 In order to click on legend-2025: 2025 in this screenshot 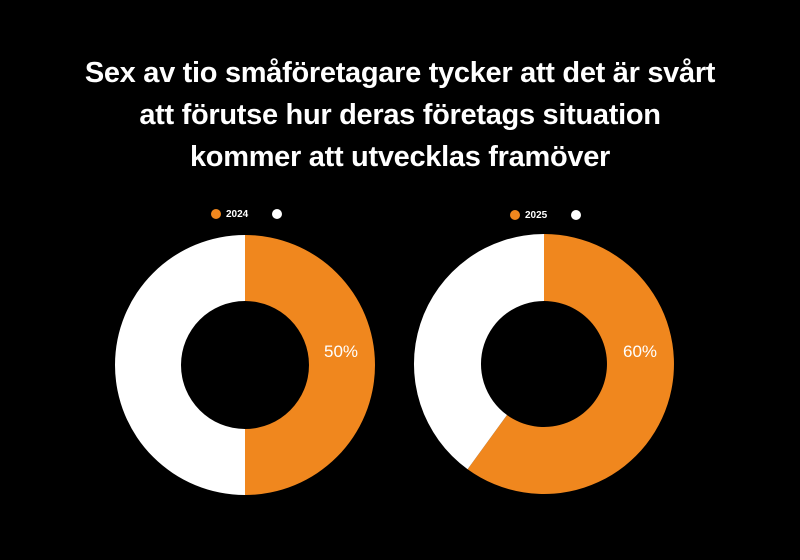, I will do `click(560, 215)`.